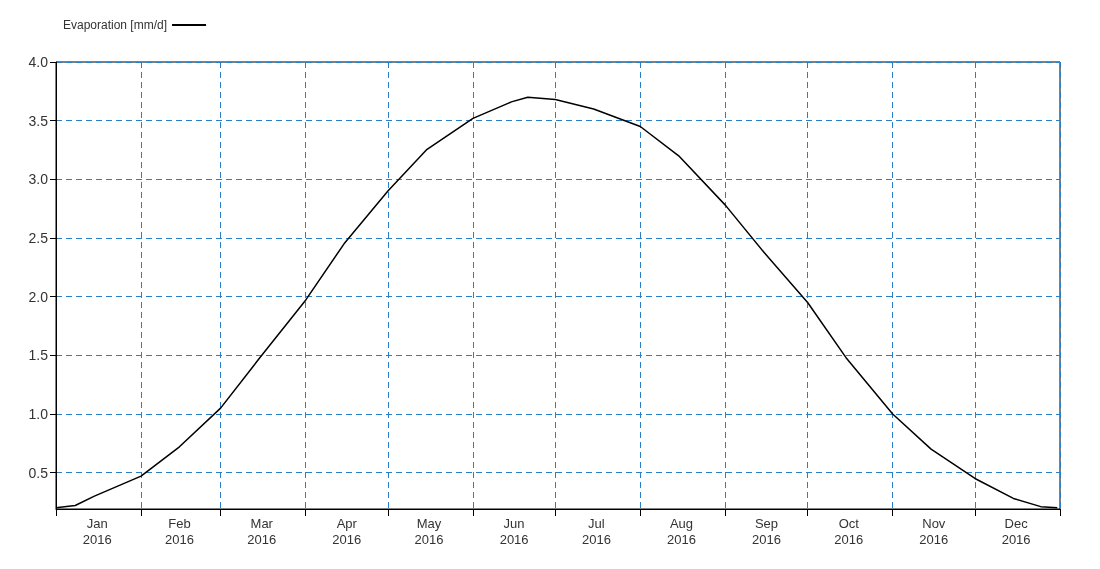 The height and width of the screenshot is (569, 1100). I want to click on x-tick-label: Jun 2016, so click(514, 531).